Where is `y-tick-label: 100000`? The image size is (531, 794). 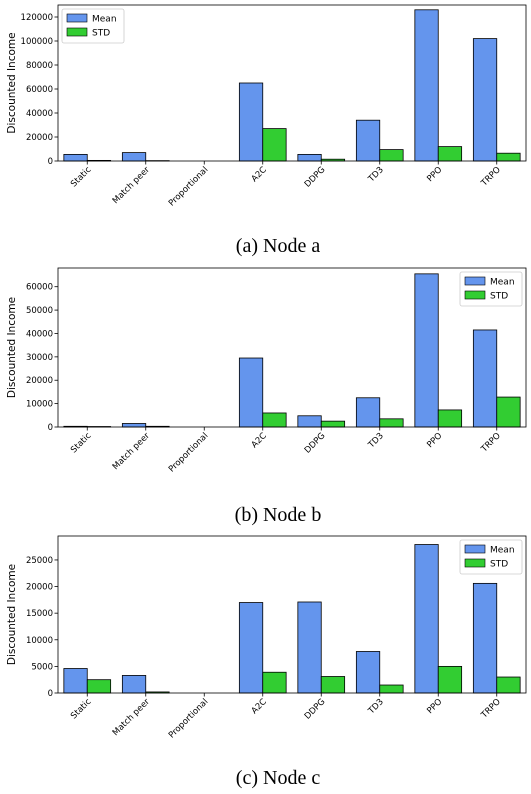
y-tick-label: 100000 is located at coordinates (37, 42).